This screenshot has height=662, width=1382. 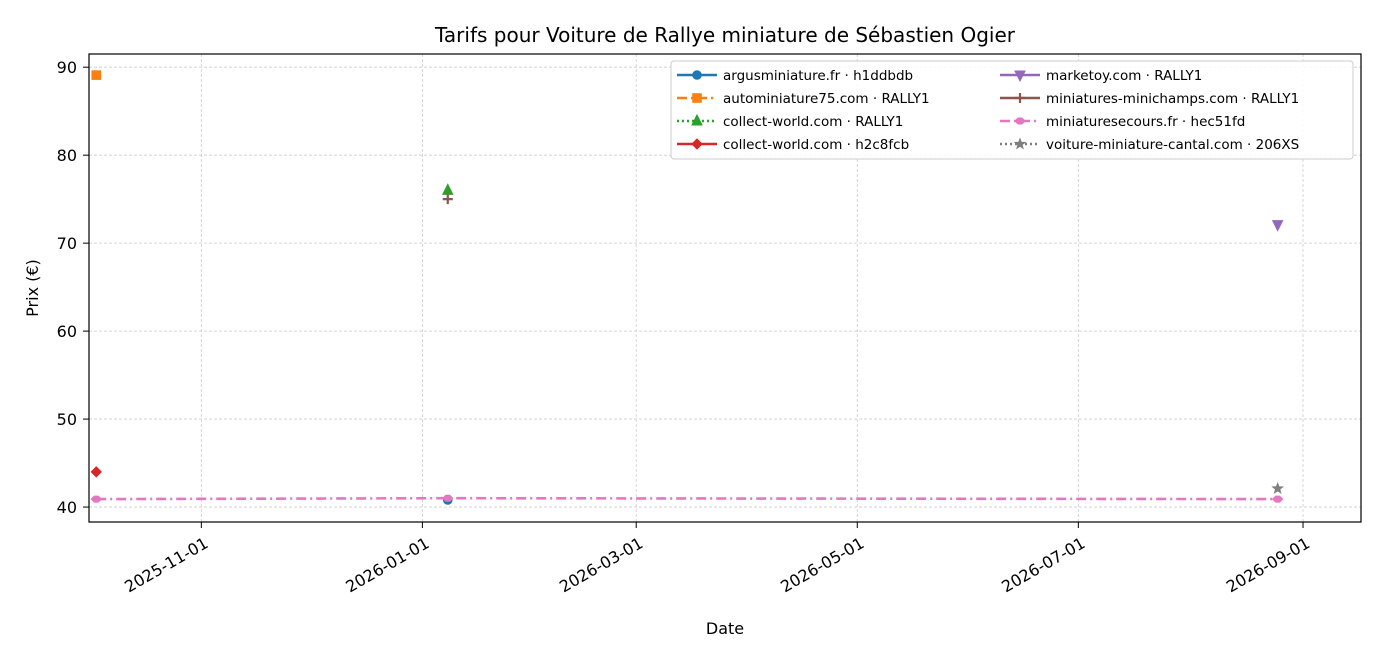 I want to click on legend-entry: marketoy.com · RALLY1, so click(x=1101, y=76).